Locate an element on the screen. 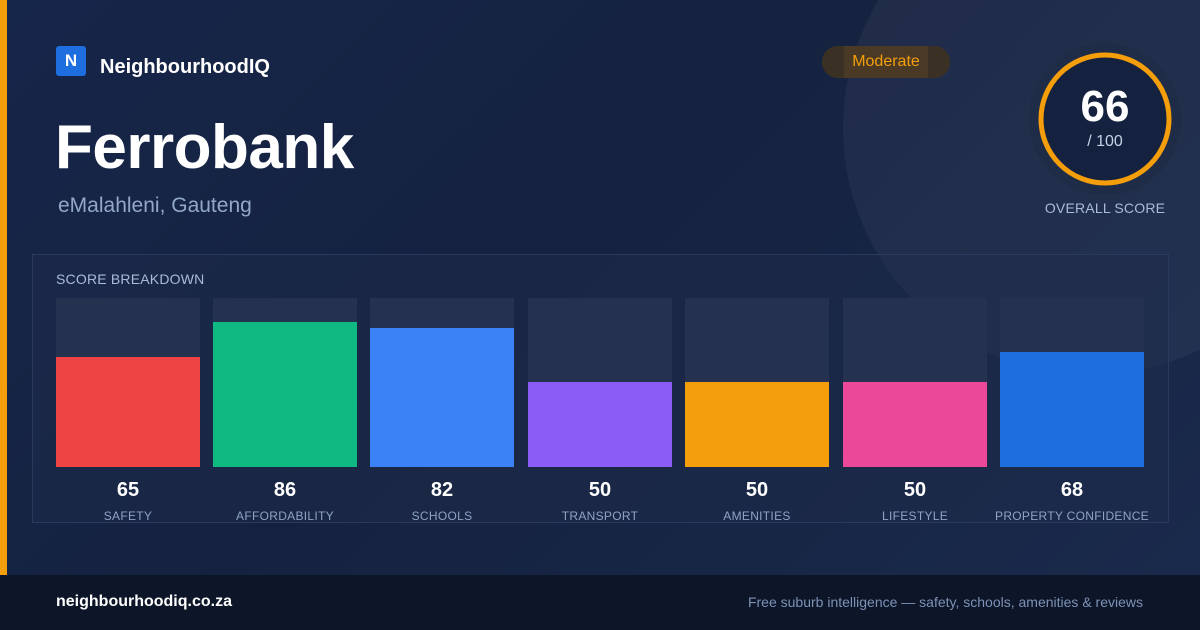 The height and width of the screenshot is (630, 1200). brand-name: NeighbourhoodIQ is located at coordinates (185, 67).